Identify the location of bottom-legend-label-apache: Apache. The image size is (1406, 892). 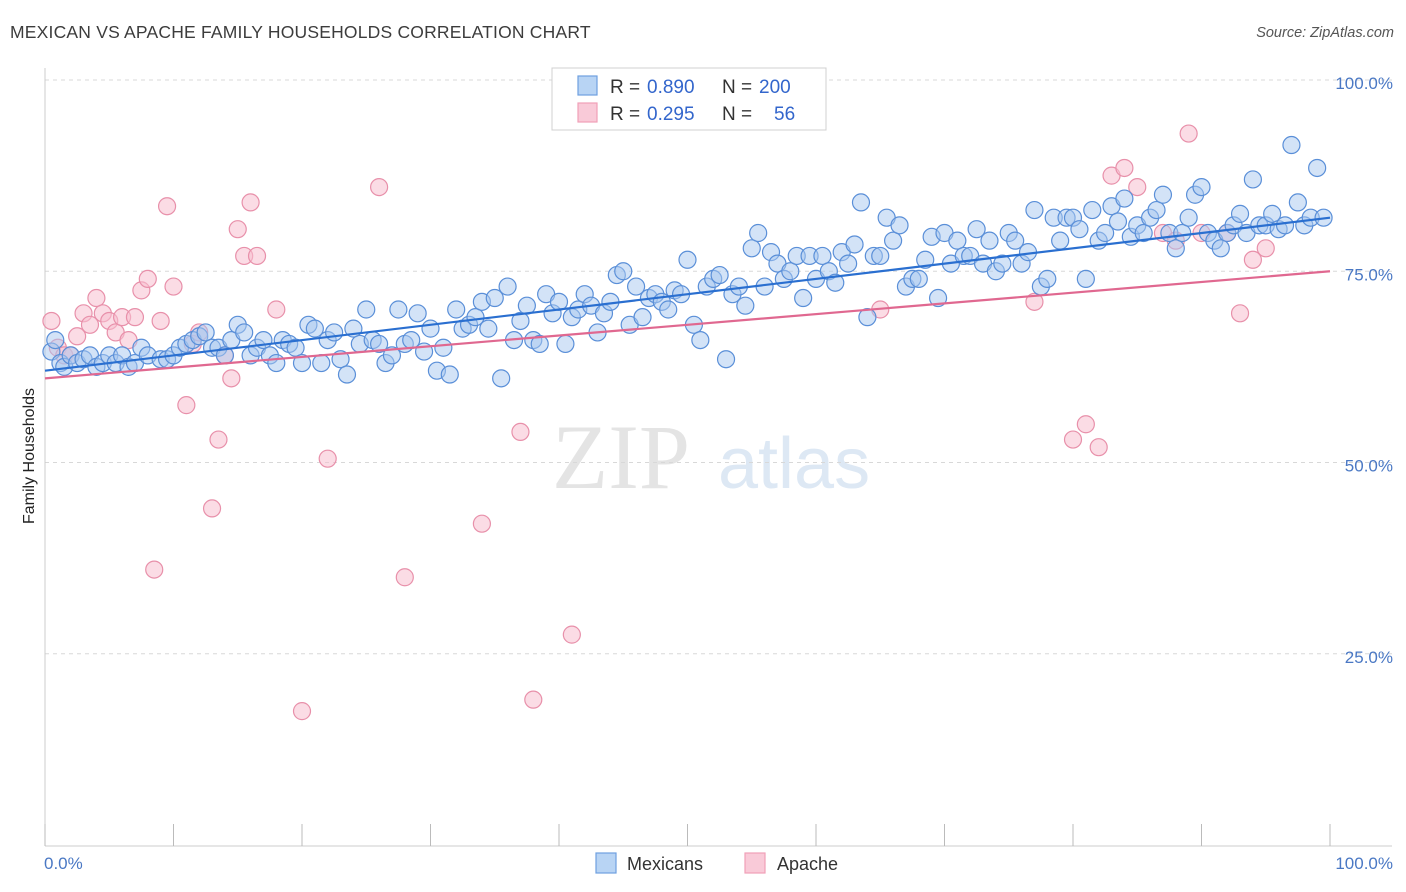
(807, 864).